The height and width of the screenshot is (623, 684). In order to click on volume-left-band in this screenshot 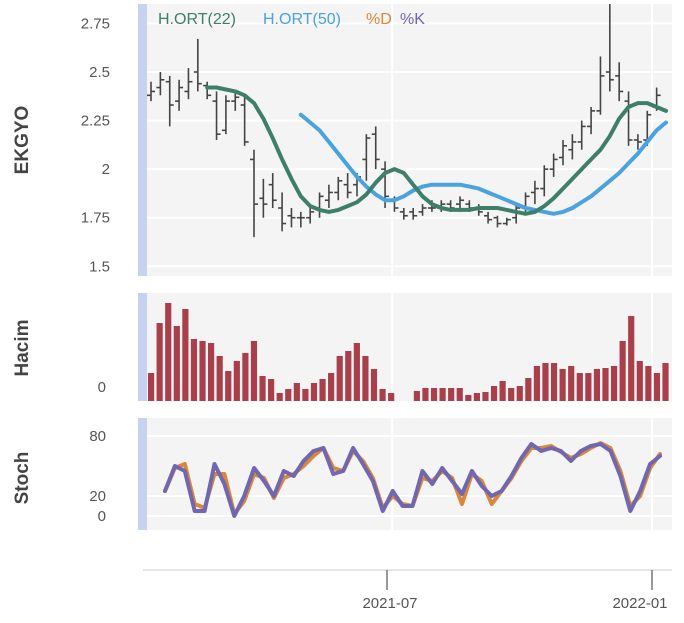, I will do `click(142, 347)`.